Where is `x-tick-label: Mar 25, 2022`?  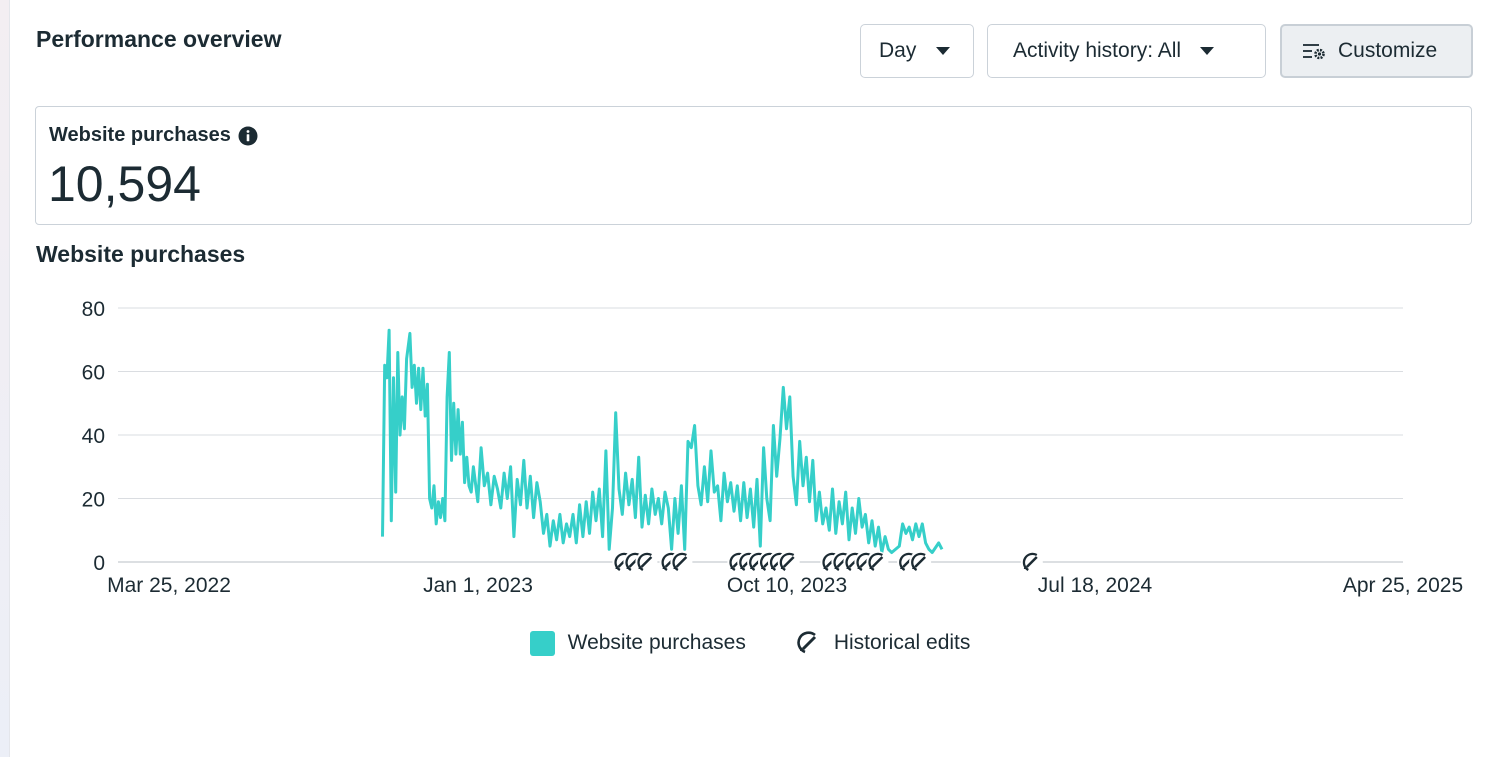 x-tick-label: Mar 25, 2022 is located at coordinates (169, 585).